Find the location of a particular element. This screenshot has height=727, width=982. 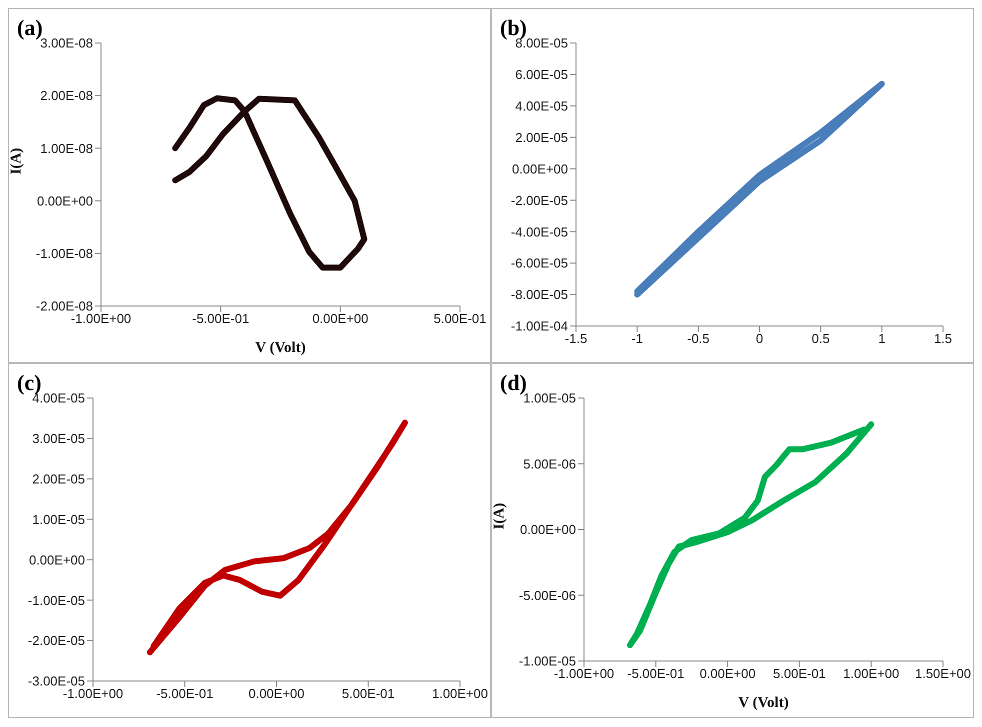

y-tick-label: -5.00E-06 is located at coordinates (547, 595).